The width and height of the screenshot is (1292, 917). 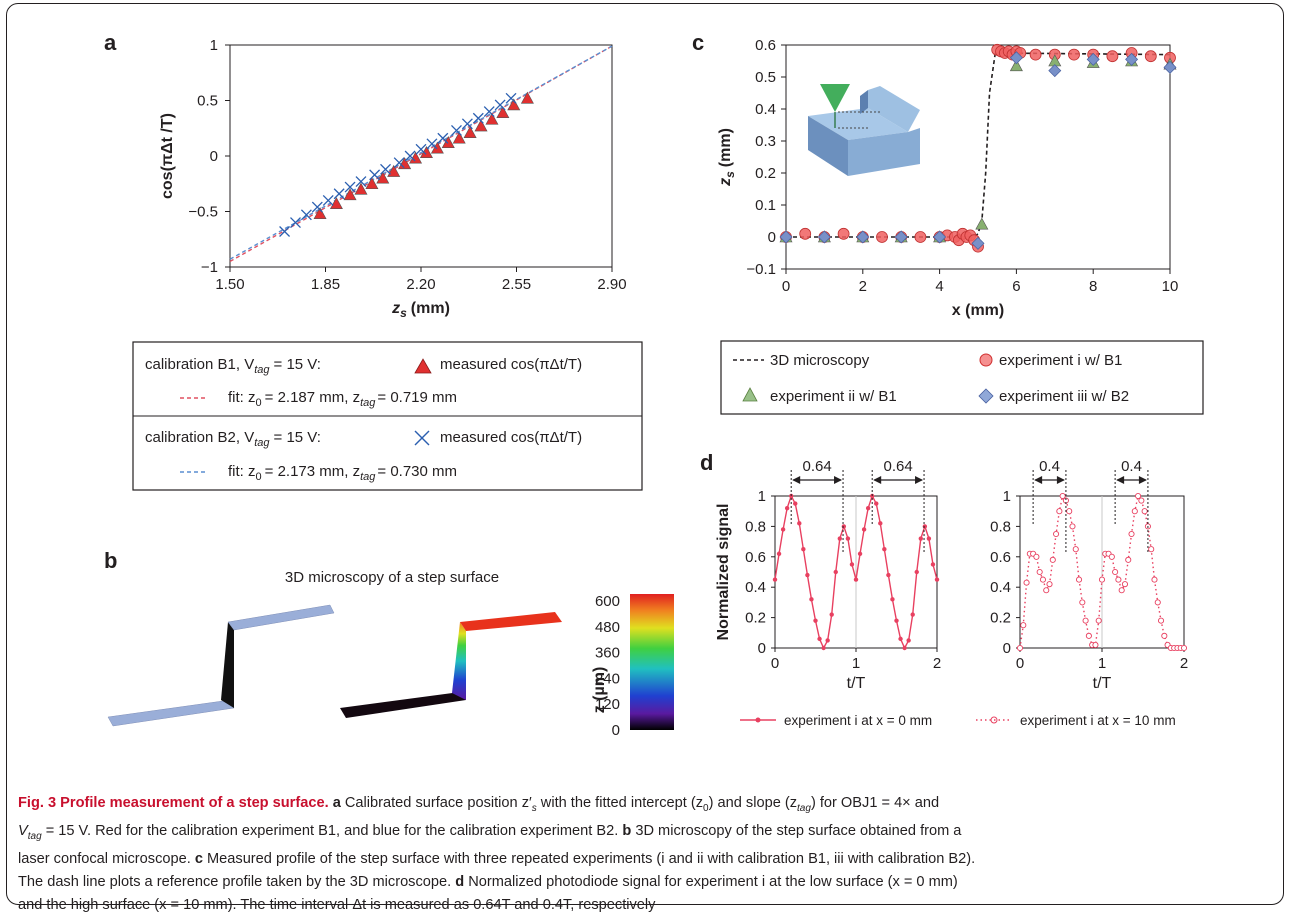 I want to click on y-axis-label-a: cos(πΔt /T), so click(x=167, y=156).